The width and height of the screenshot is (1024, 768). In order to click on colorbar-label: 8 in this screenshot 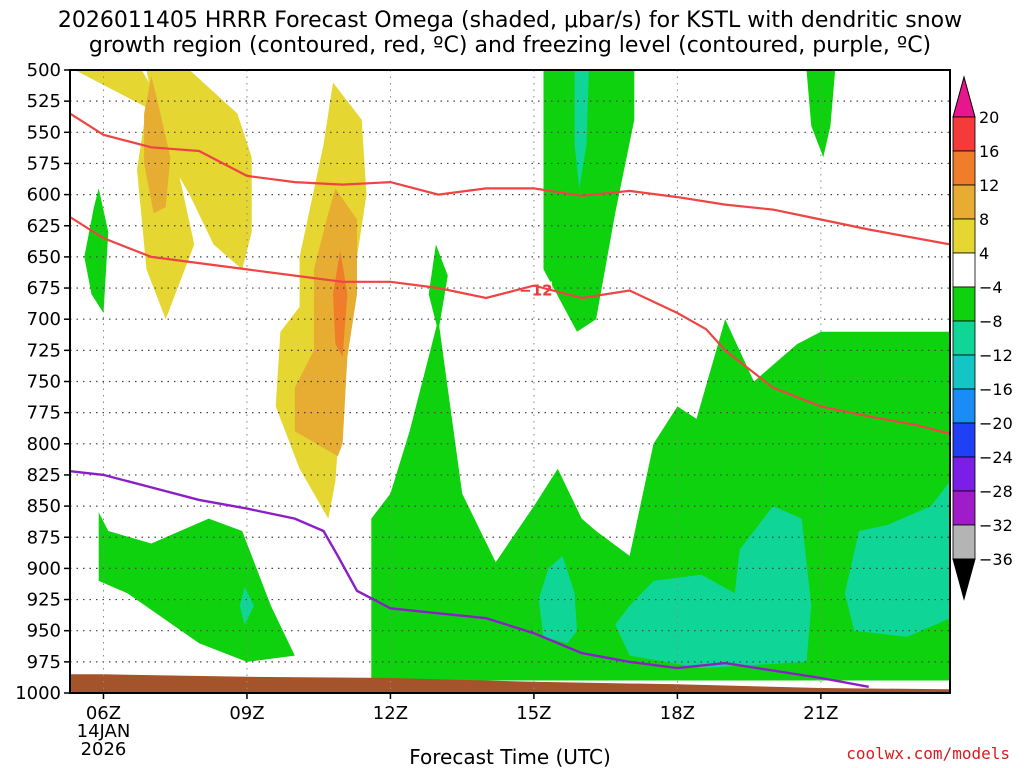, I will do `click(984, 219)`.